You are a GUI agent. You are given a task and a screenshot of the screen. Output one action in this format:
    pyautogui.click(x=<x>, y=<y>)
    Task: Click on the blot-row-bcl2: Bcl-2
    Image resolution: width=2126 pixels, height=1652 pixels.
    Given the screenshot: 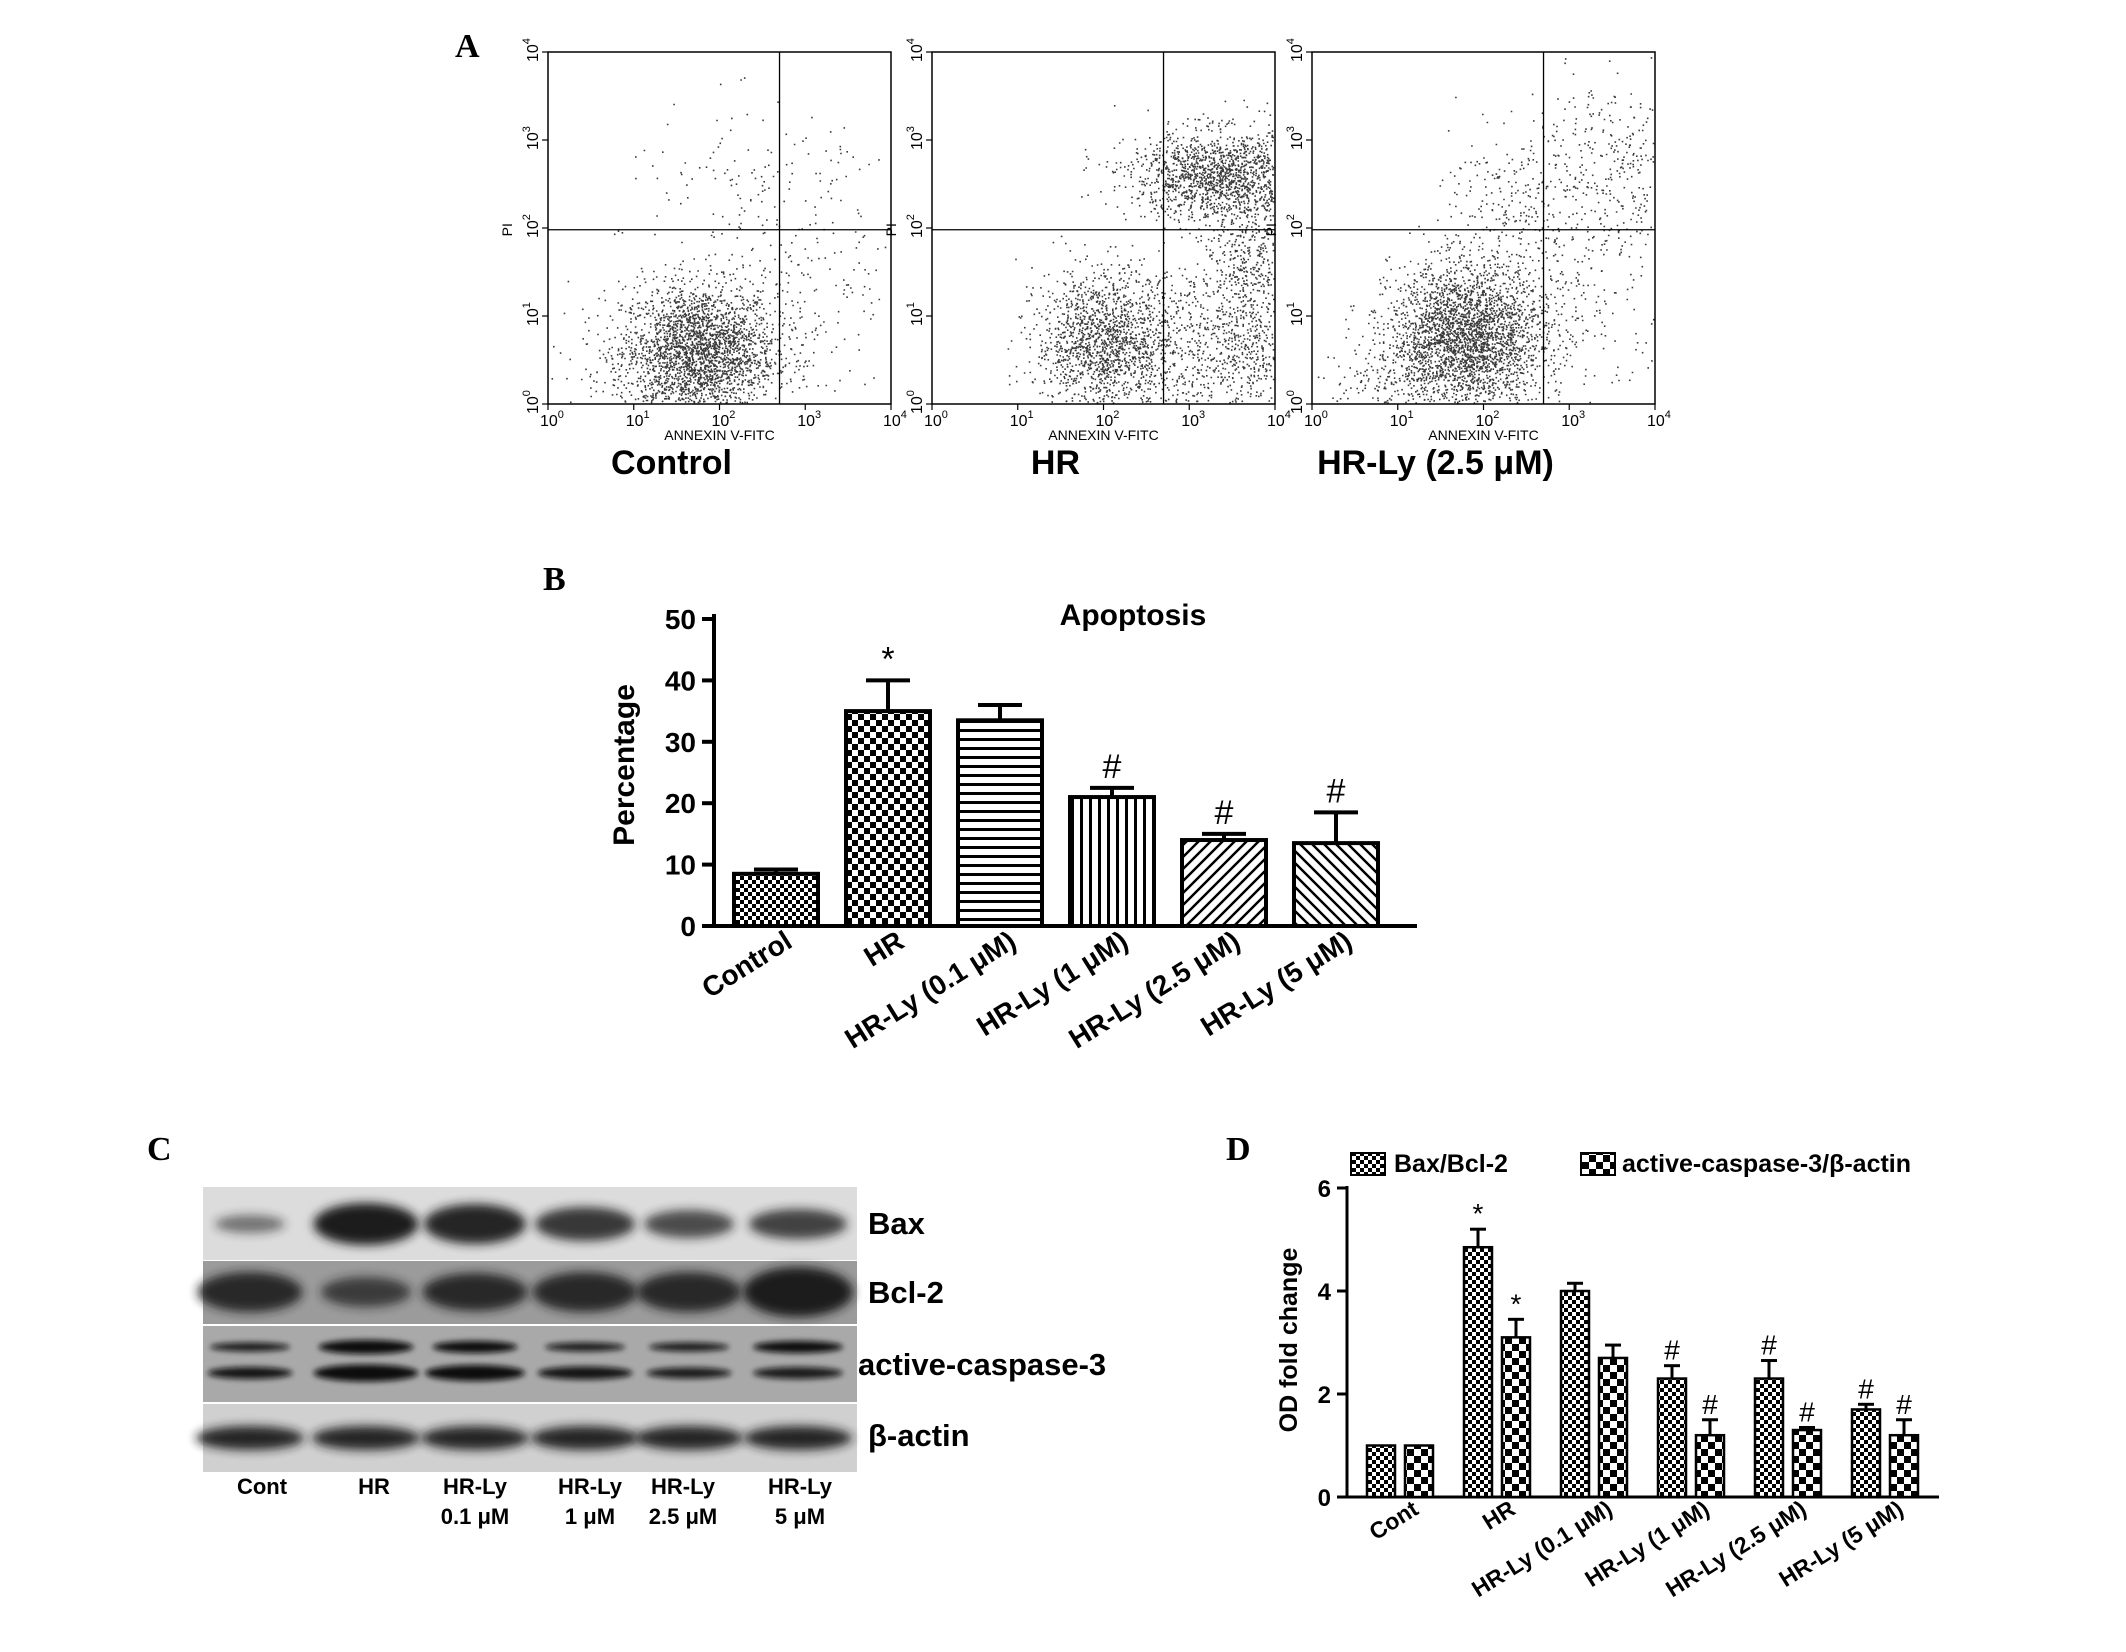 What is the action you would take?
    pyautogui.click(x=906, y=1292)
    